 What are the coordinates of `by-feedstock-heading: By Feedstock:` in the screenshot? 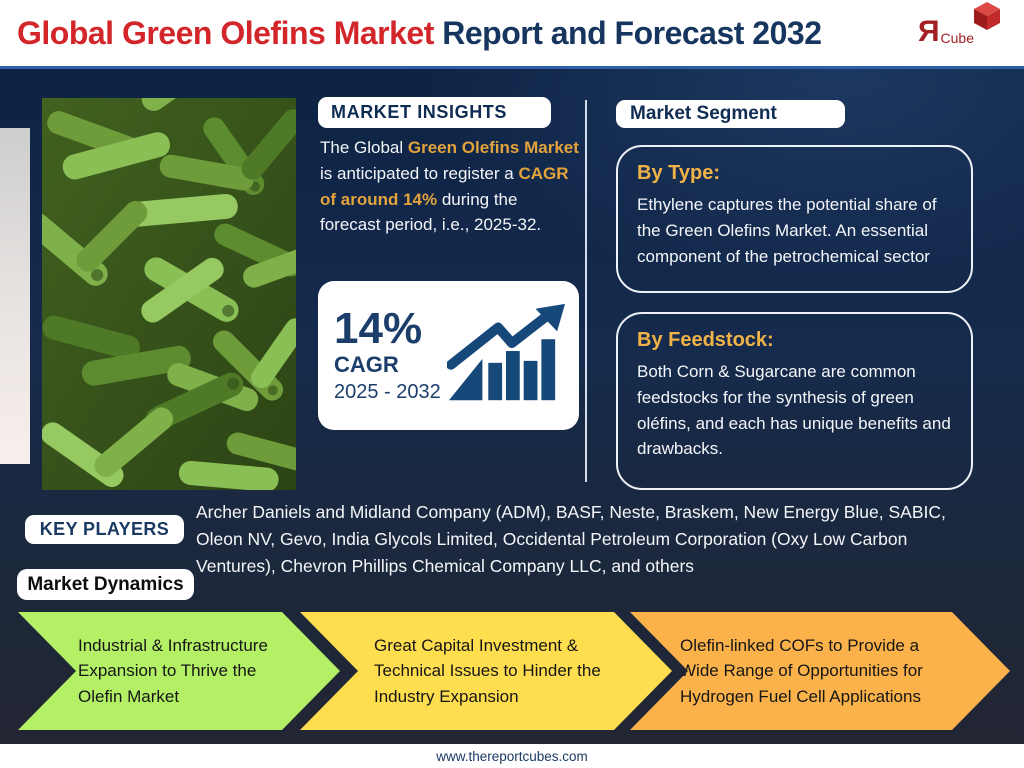 It's located at (705, 340).